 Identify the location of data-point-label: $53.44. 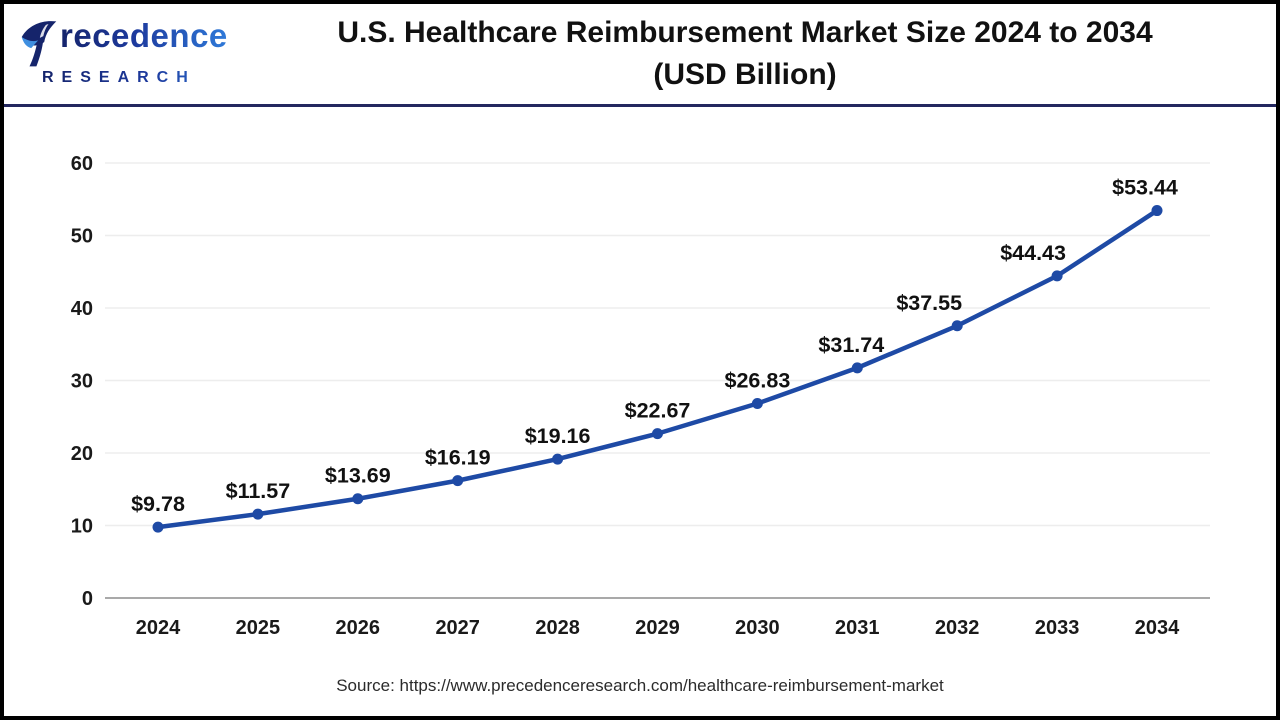
(1145, 188).